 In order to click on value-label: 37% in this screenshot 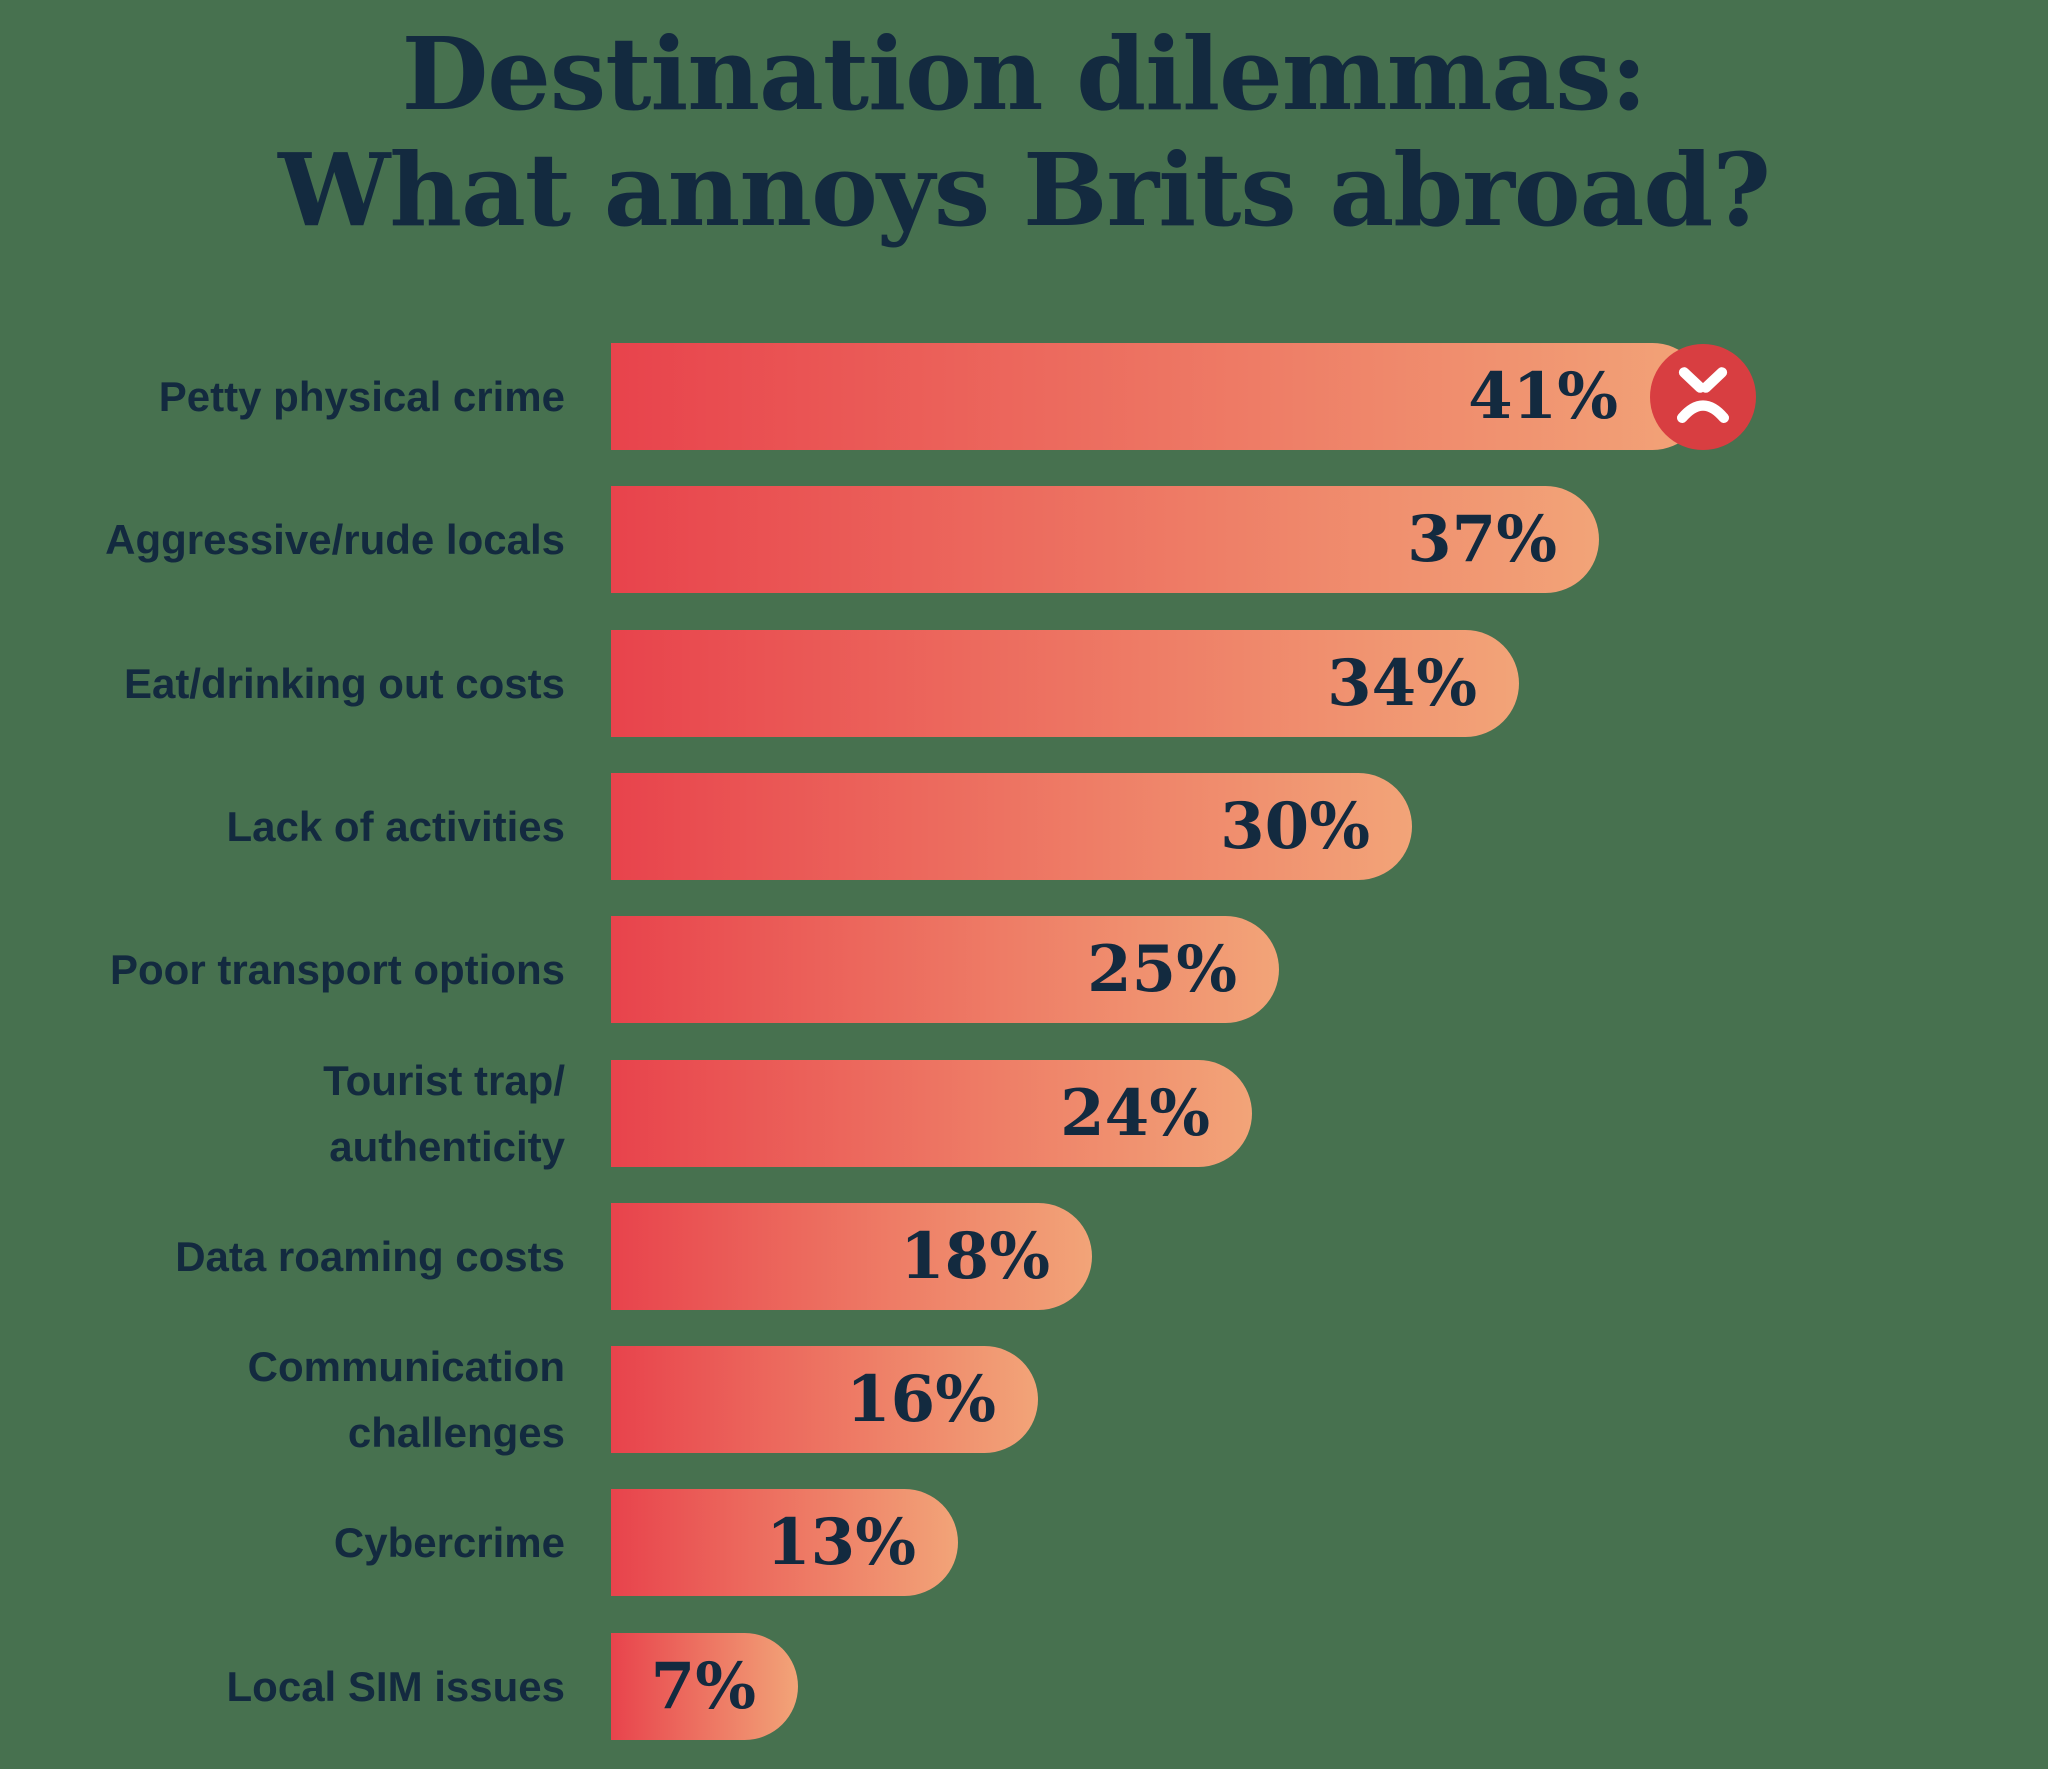, I will do `click(1482, 539)`.